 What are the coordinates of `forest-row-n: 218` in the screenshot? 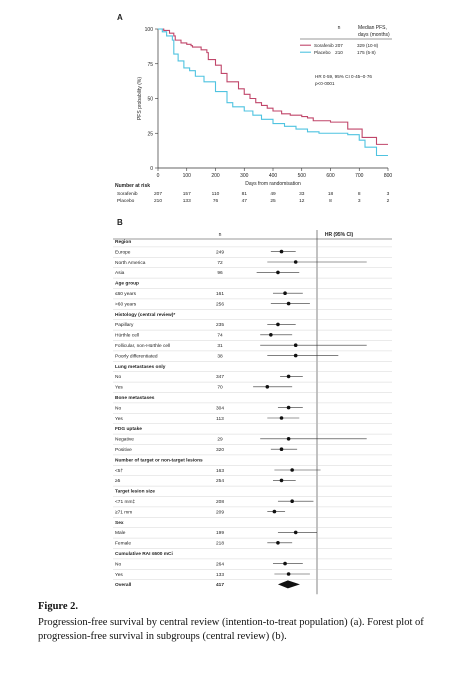 It's located at (220, 544).